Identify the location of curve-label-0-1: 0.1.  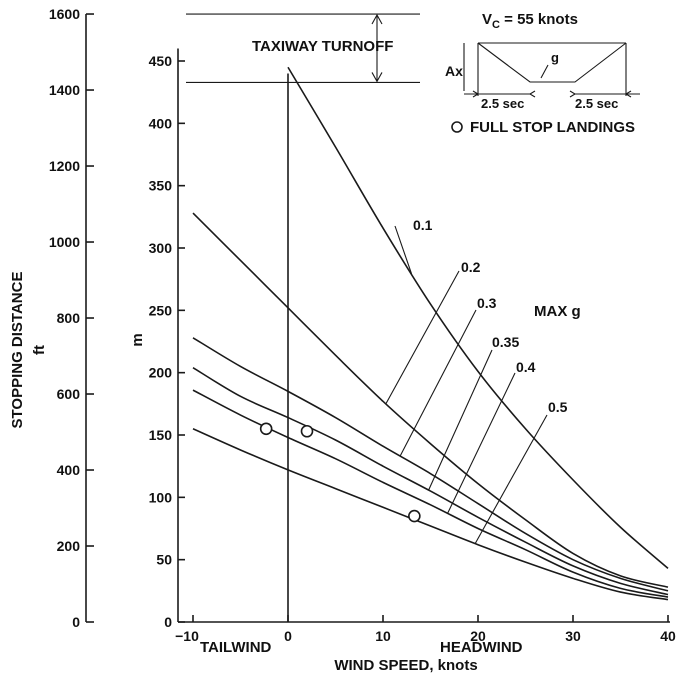
(423, 225).